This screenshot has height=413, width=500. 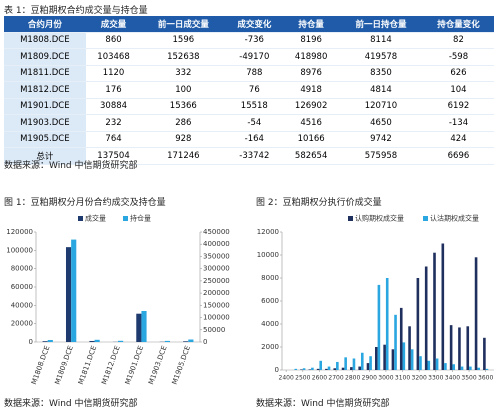 What do you see at coordinates (435, 378) in the screenshot?
I see `x-tick-label: 3300` at bounding box center [435, 378].